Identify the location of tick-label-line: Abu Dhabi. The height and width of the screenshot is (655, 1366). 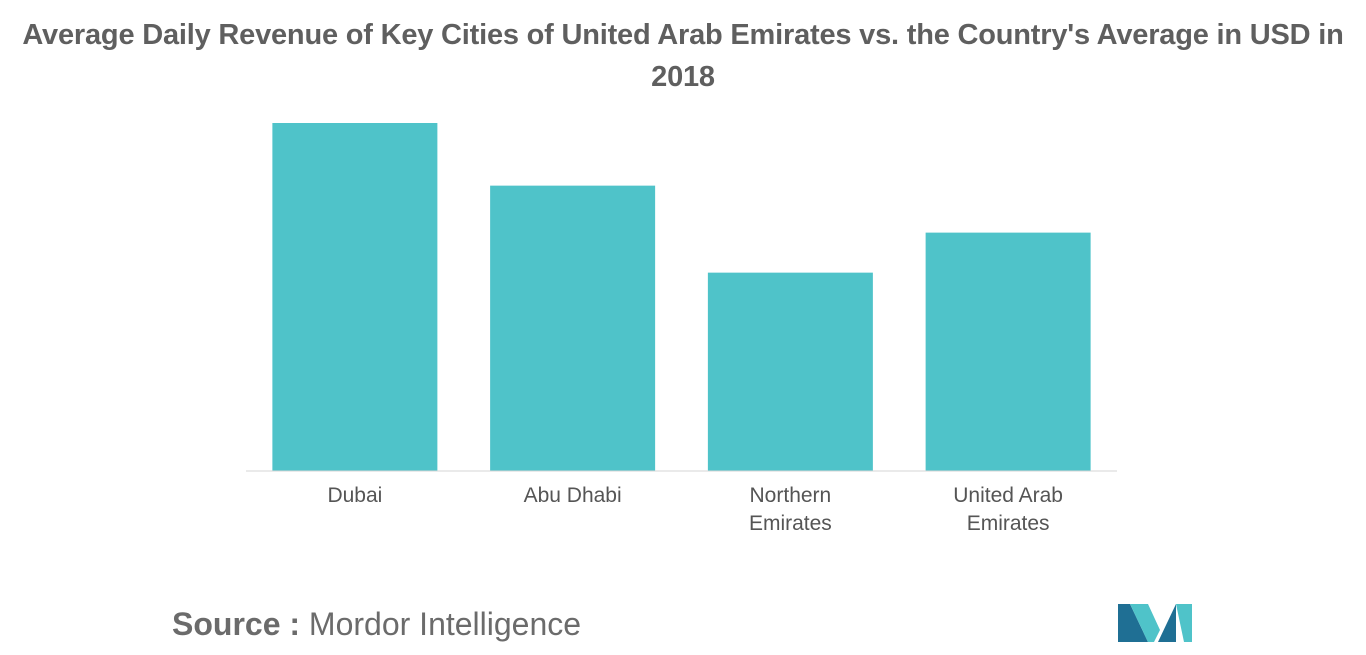
(573, 495).